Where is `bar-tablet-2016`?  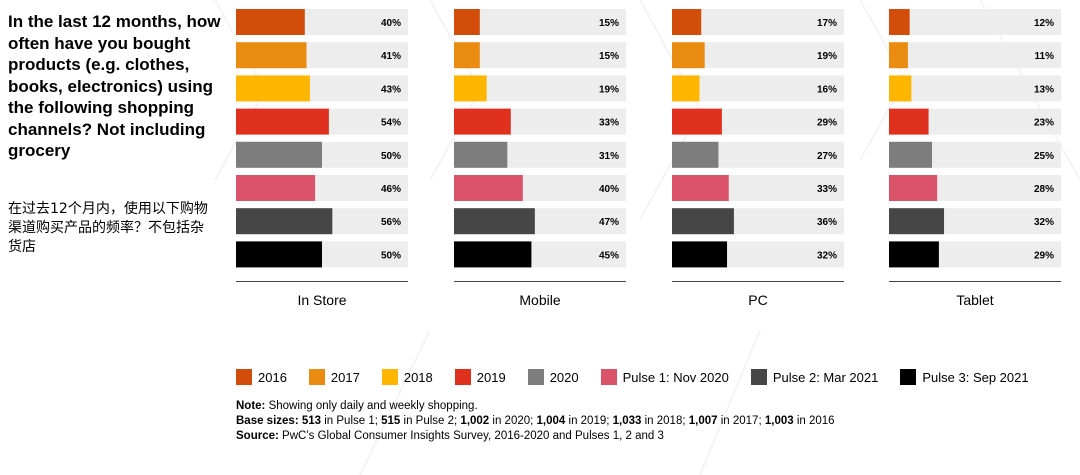 bar-tablet-2016 is located at coordinates (899, 22).